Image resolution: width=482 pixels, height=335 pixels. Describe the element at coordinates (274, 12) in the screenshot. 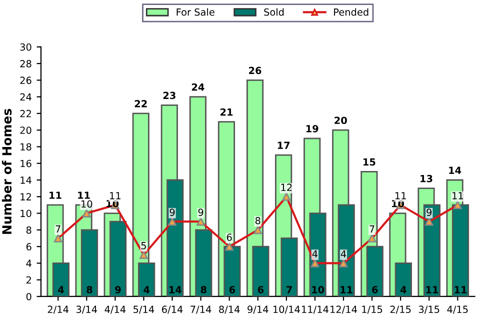

I see `legend-label: Sold` at that location.